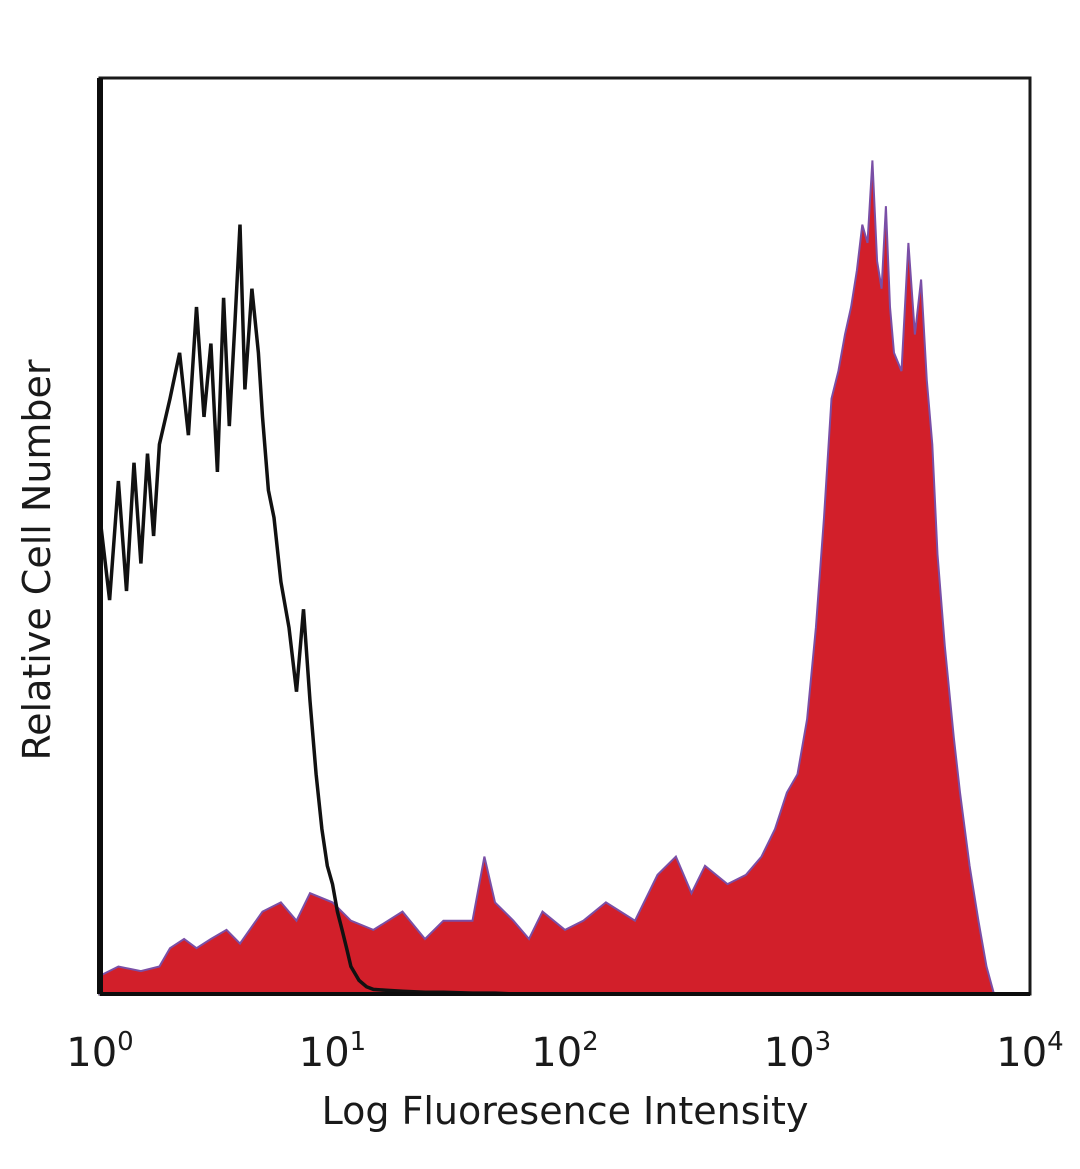 The image size is (1080, 1169). Describe the element at coordinates (565, 1111) in the screenshot. I see `x-axis-title: Log Fluoresence Intensity` at that location.